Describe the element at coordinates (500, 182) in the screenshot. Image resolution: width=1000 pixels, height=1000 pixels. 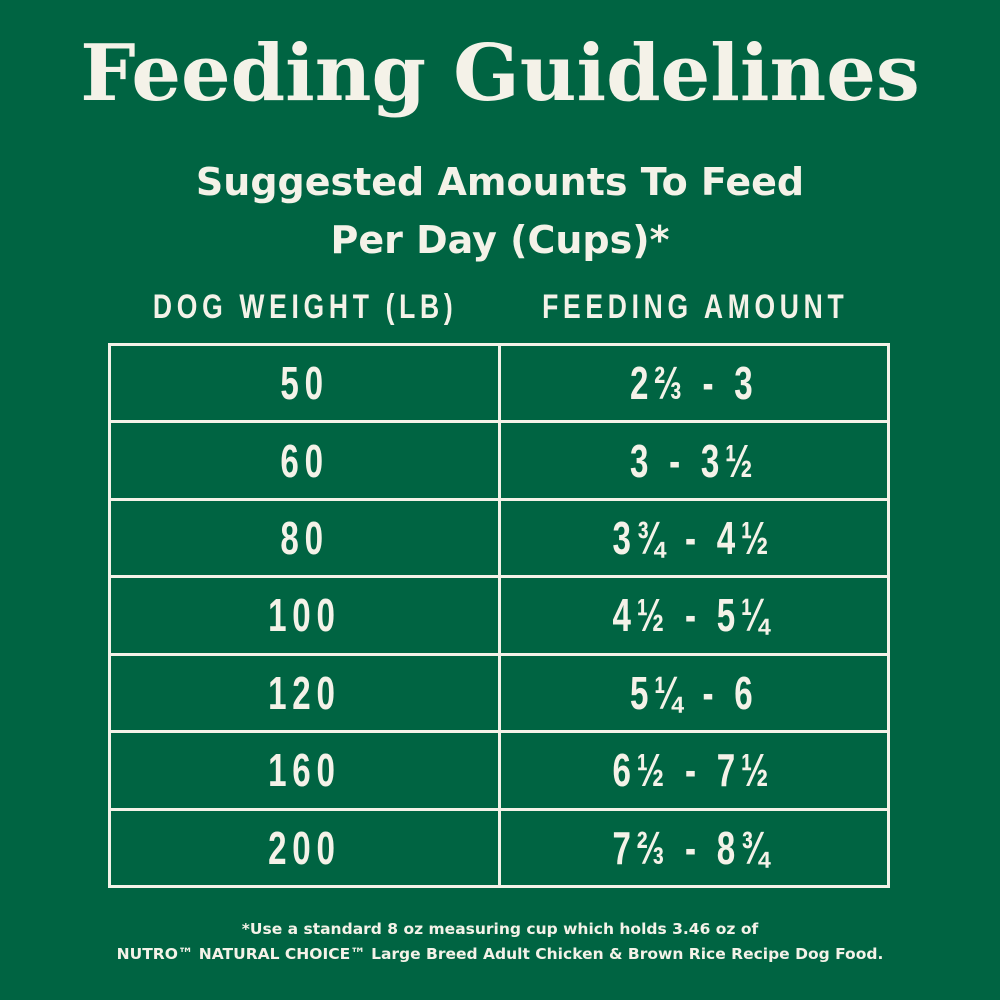
I see `subtitle-line-1: Suggested Amounts To Feed` at that location.